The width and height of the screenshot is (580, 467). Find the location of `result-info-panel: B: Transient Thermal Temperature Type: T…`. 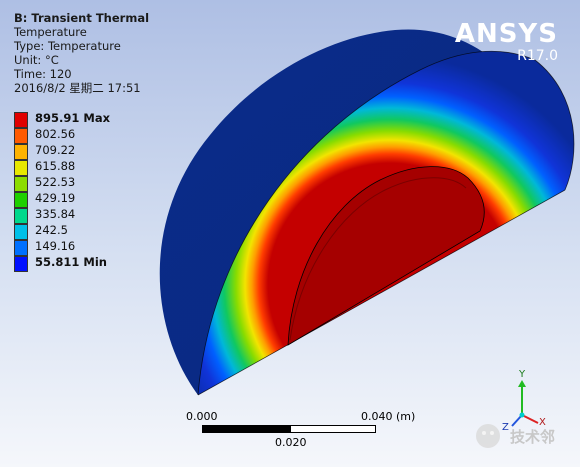

result-info-panel: B: Transient Thermal Temperature Type: T… is located at coordinates (81, 53).